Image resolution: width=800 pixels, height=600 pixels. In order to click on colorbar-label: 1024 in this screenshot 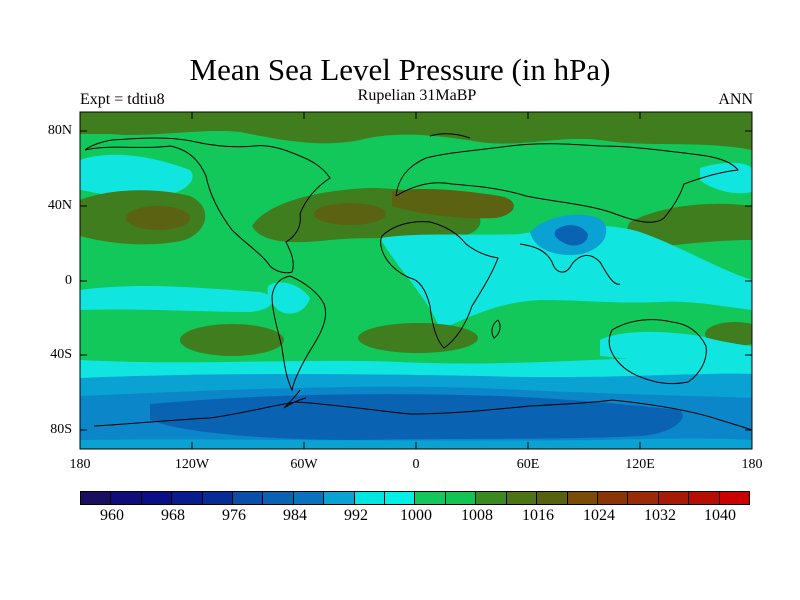, I will do `click(599, 515)`.